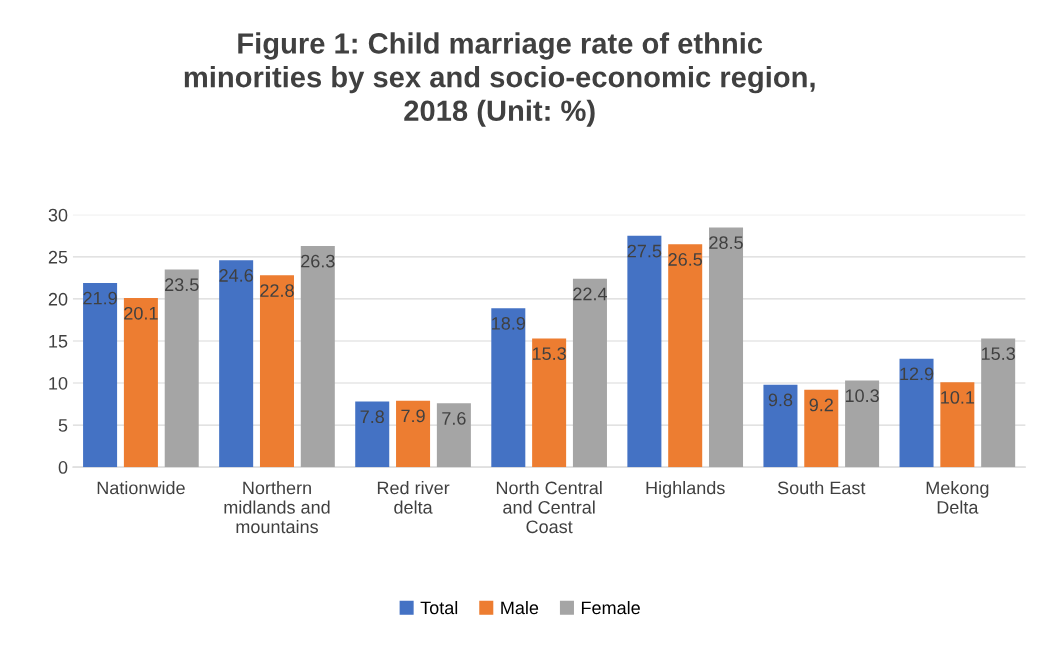 The height and width of the screenshot is (647, 1041). What do you see at coordinates (141, 313) in the screenshot?
I see `data-label: 20.1` at bounding box center [141, 313].